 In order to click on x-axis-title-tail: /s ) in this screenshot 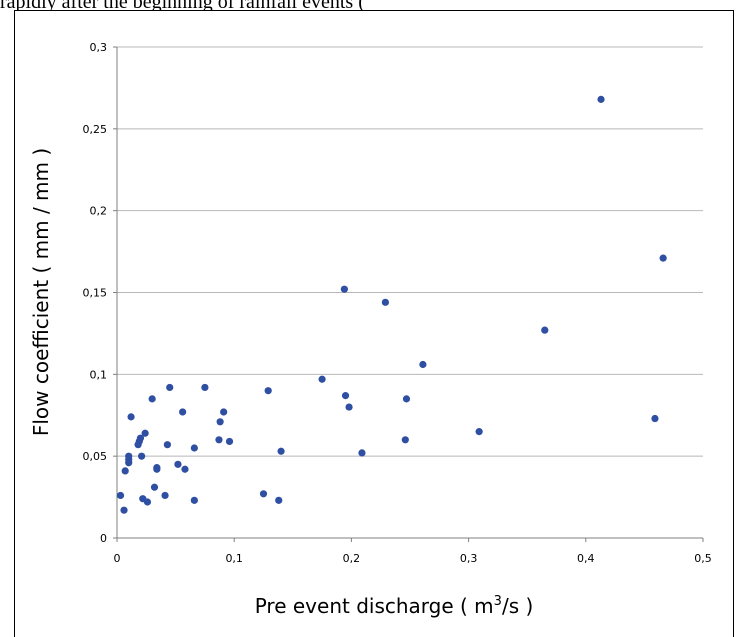, I will do `click(517, 606)`.